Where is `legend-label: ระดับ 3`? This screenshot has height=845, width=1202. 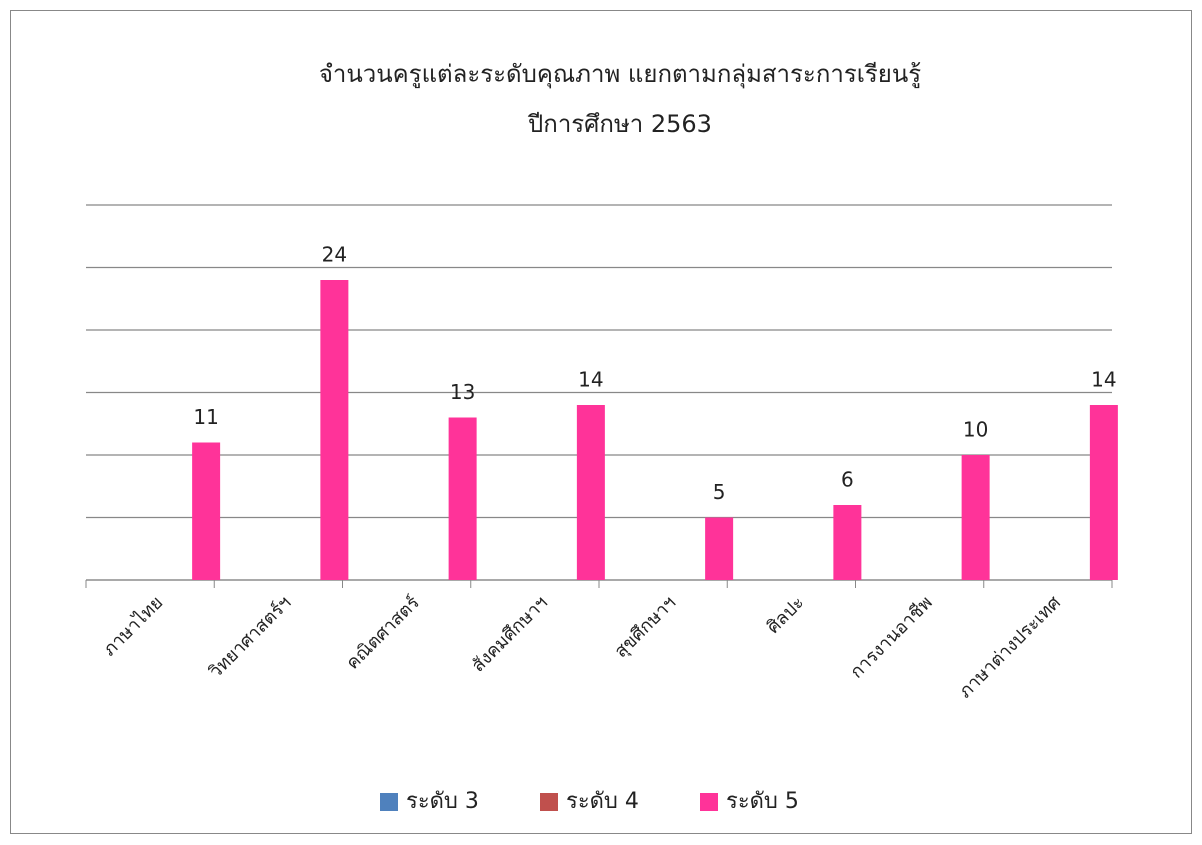 legend-label: ระดับ 3 is located at coordinates (442, 801).